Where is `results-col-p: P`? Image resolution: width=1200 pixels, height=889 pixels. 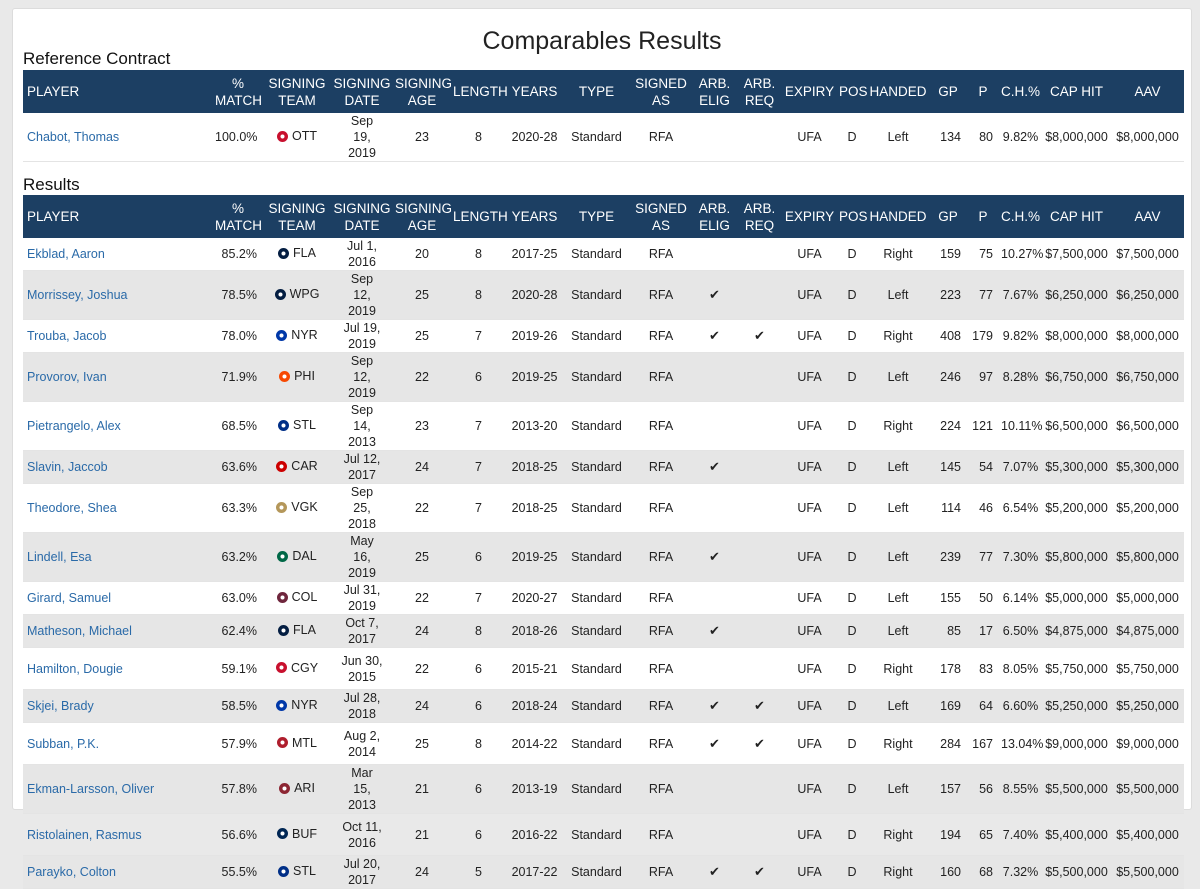
results-col-p: P is located at coordinates (983, 216).